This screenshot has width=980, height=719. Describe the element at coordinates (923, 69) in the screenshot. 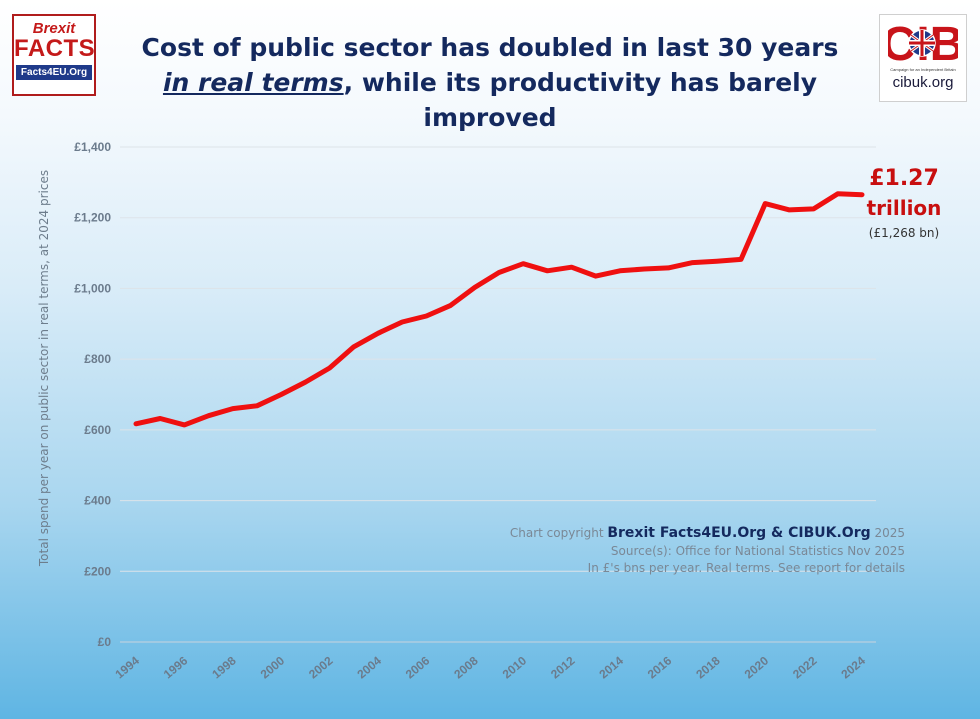

I see `cib-tagline: Campaign for an Independent Britain` at that location.